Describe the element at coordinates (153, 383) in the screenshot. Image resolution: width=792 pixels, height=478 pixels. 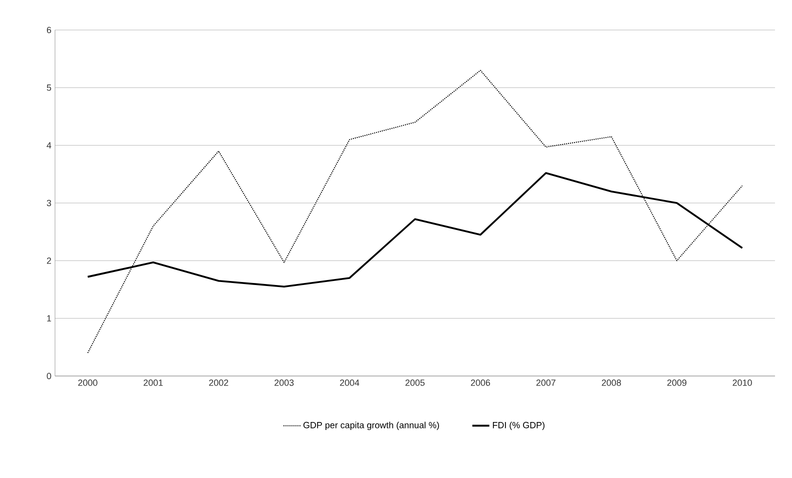
I see `x-tick-label: 2001` at that location.